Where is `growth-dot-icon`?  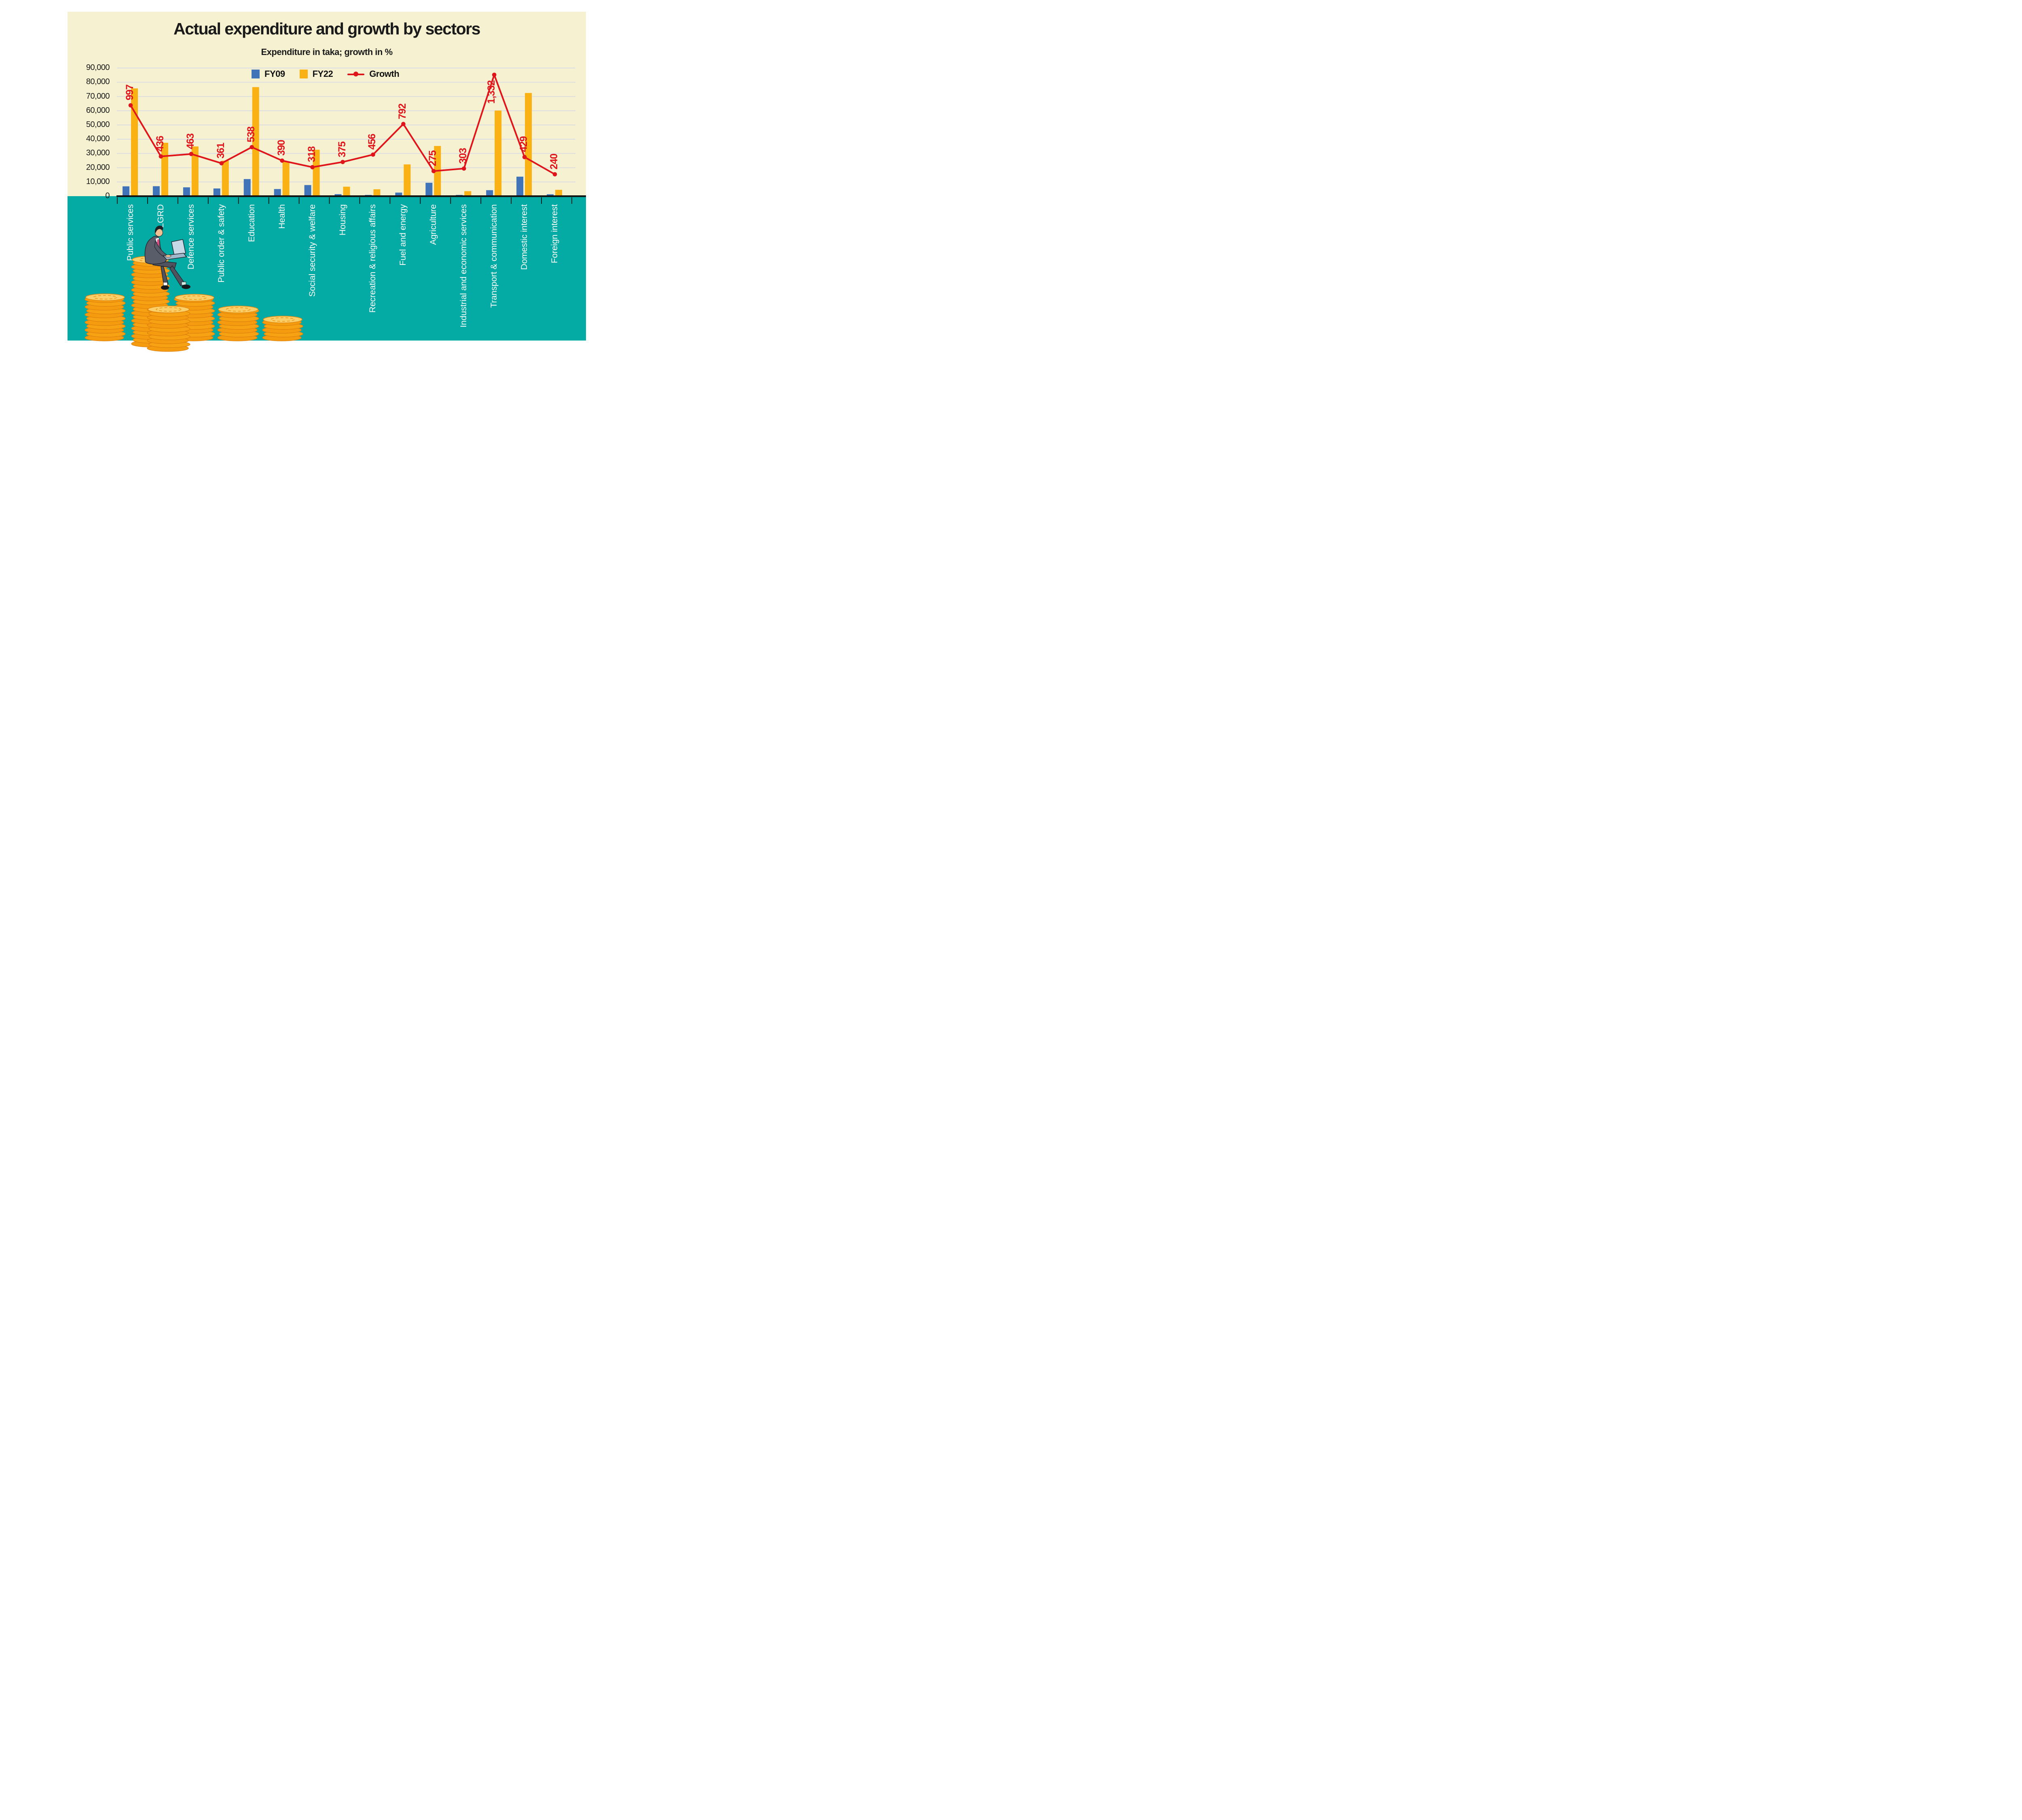
growth-dot-icon is located at coordinates (356, 74).